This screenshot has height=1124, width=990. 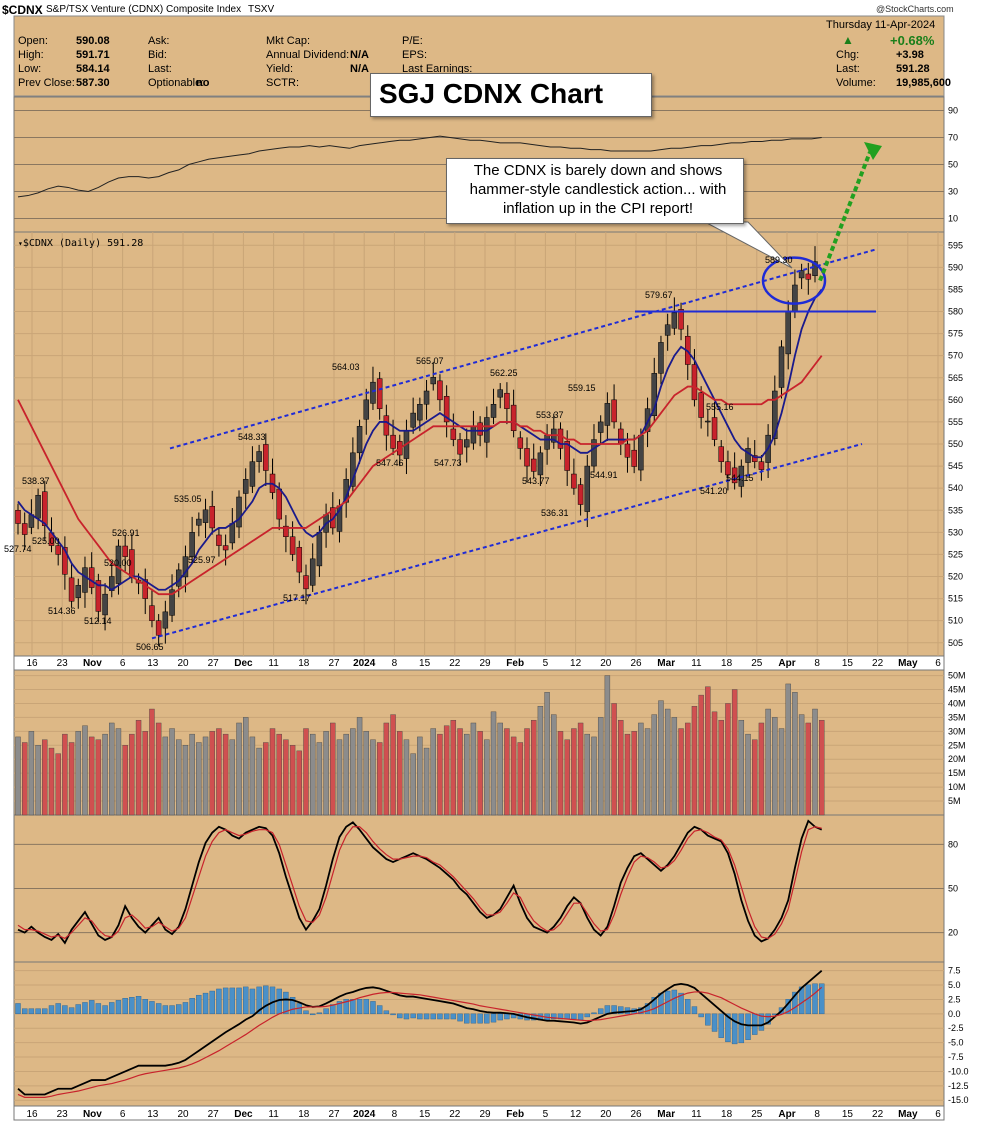 What do you see at coordinates (954, 801) in the screenshot?
I see `vol-y-tick: 5M` at bounding box center [954, 801].